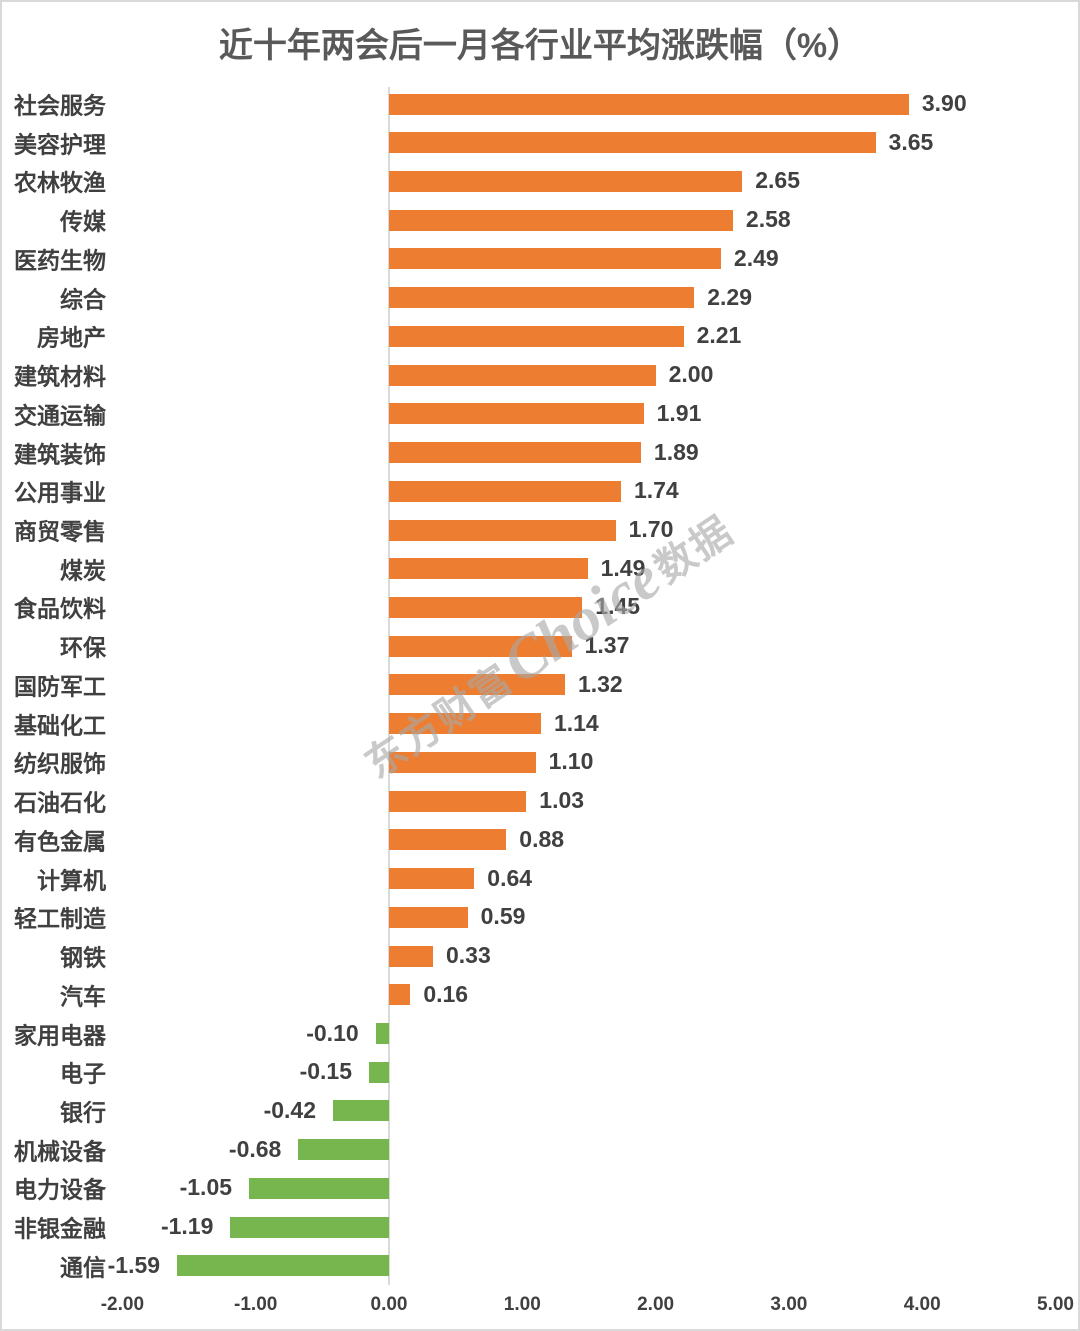 The image size is (1080, 1331). Describe the element at coordinates (60, 841) in the screenshot. I see `category-label: 有色金属` at that location.